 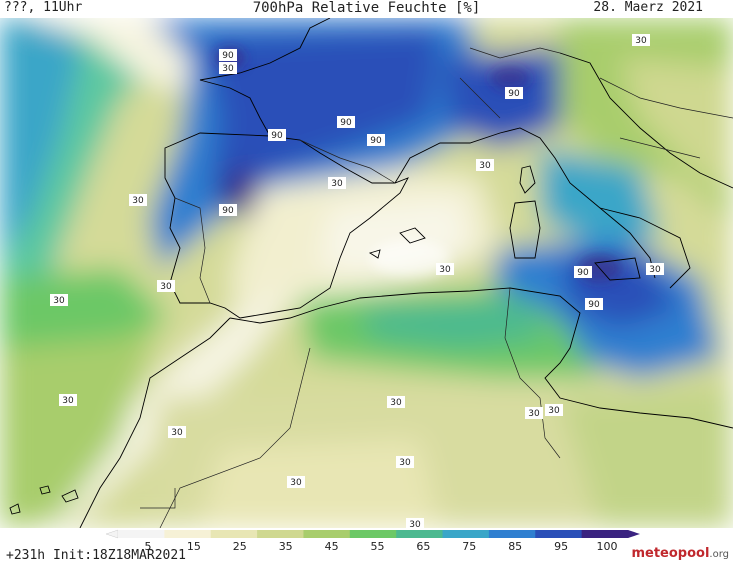 What do you see at coordinates (719, 554) in the screenshot?
I see `brand-suffix: .org` at bounding box center [719, 554].